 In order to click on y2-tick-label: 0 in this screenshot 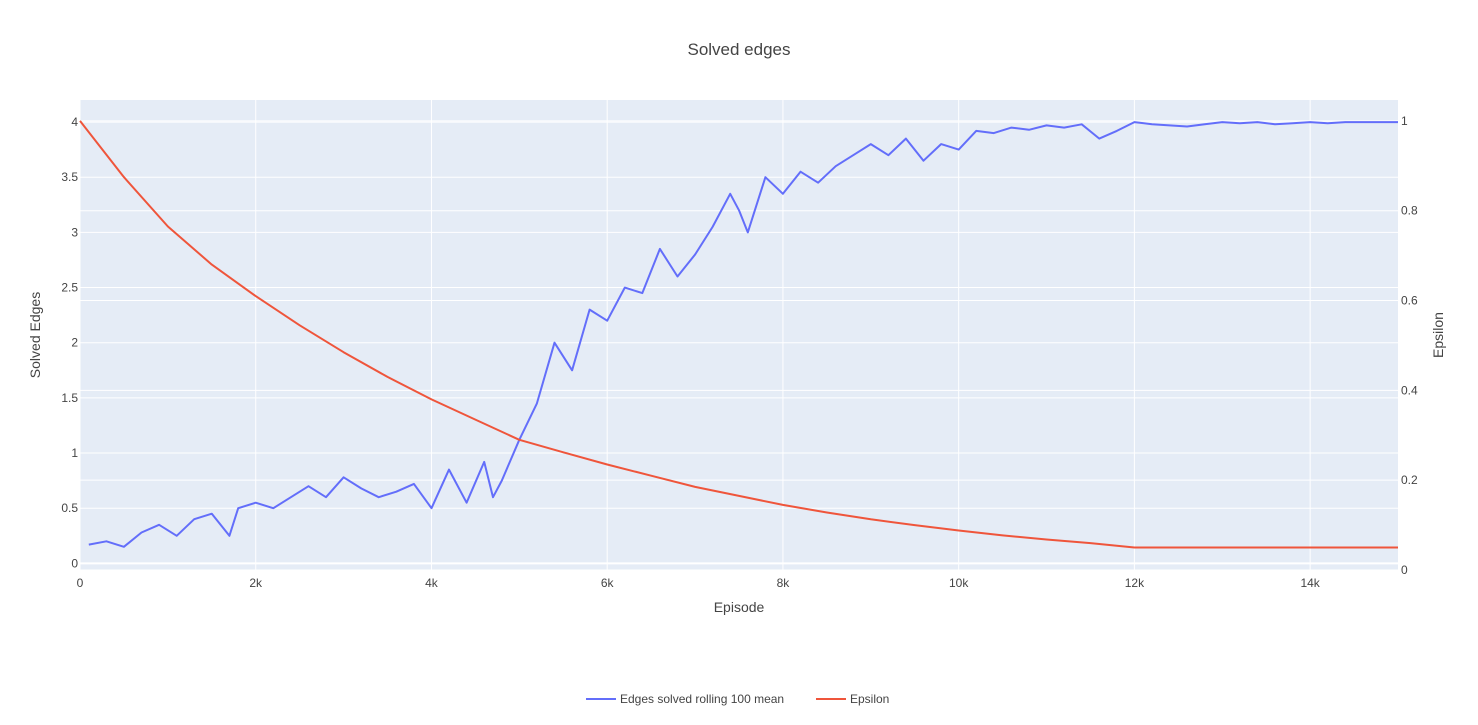, I will do `click(1404, 570)`.